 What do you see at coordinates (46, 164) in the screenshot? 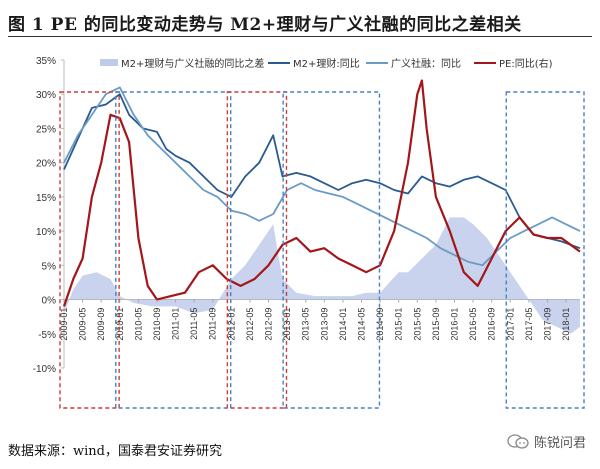
I see `y-tick-label: 20%` at bounding box center [46, 164].